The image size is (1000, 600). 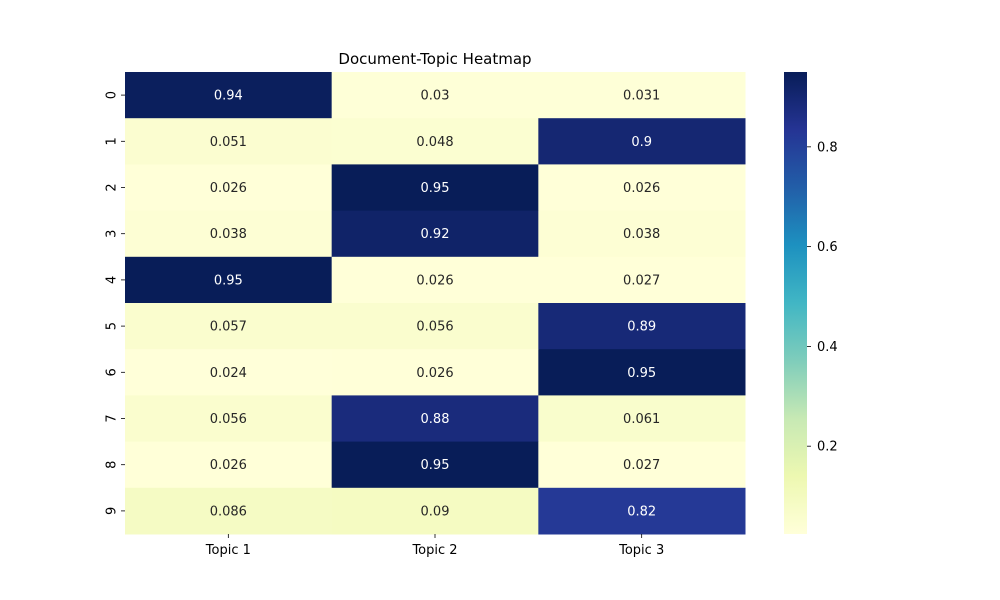 I want to click on cell-value-label: 0.031, so click(x=641, y=96).